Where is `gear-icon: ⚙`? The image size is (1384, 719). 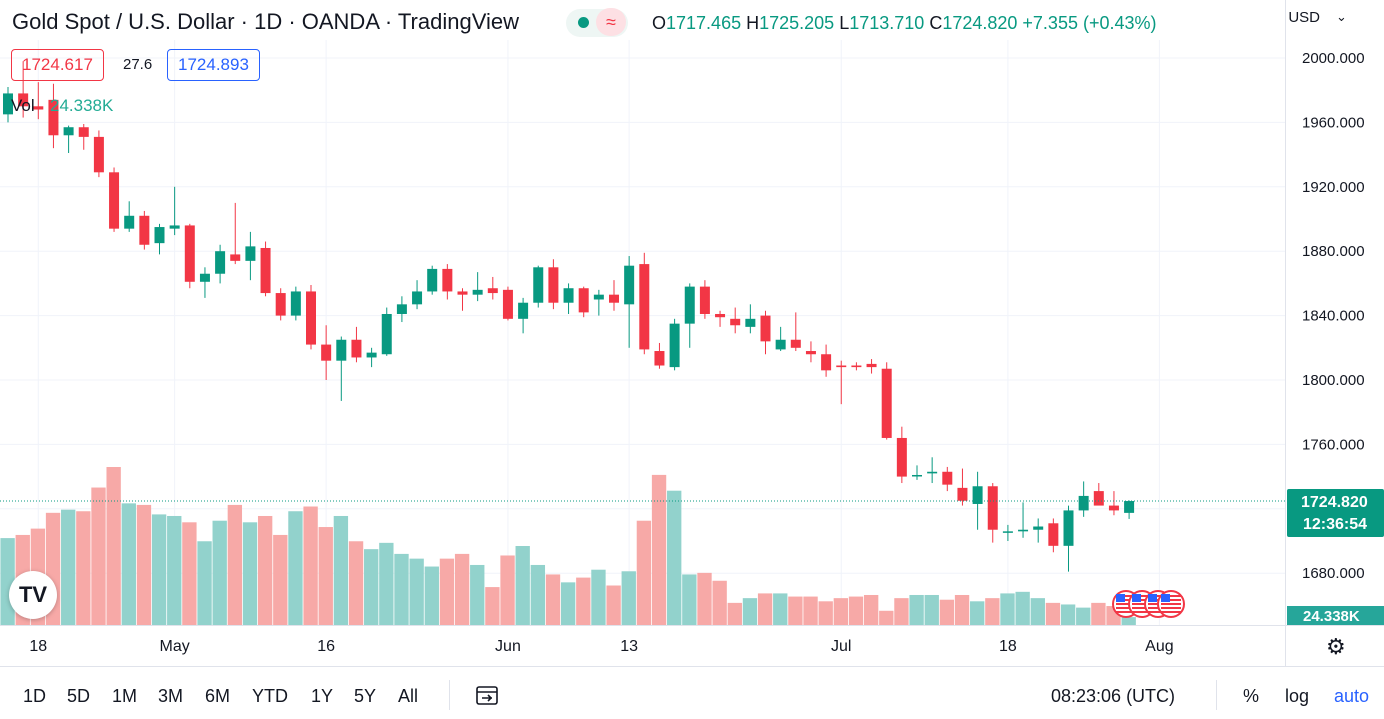
gear-icon: ⚙ is located at coordinates (1336, 646).